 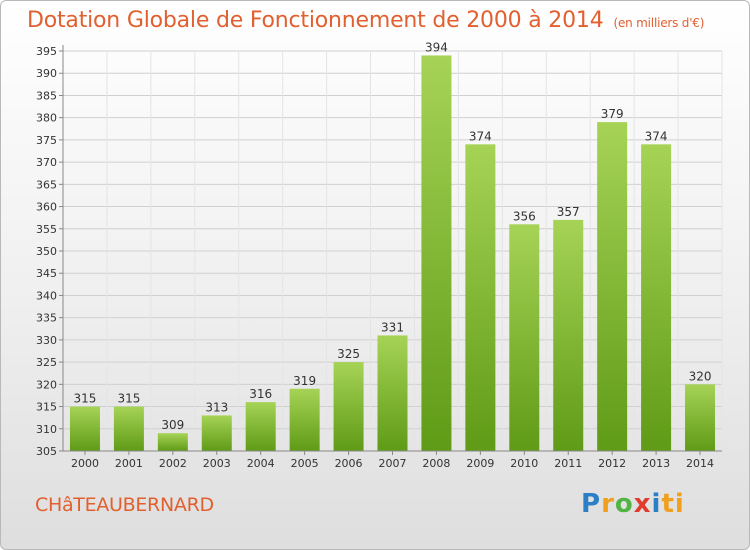 What do you see at coordinates (261, 463) in the screenshot?
I see `x-tick-label-2004: 2004` at bounding box center [261, 463].